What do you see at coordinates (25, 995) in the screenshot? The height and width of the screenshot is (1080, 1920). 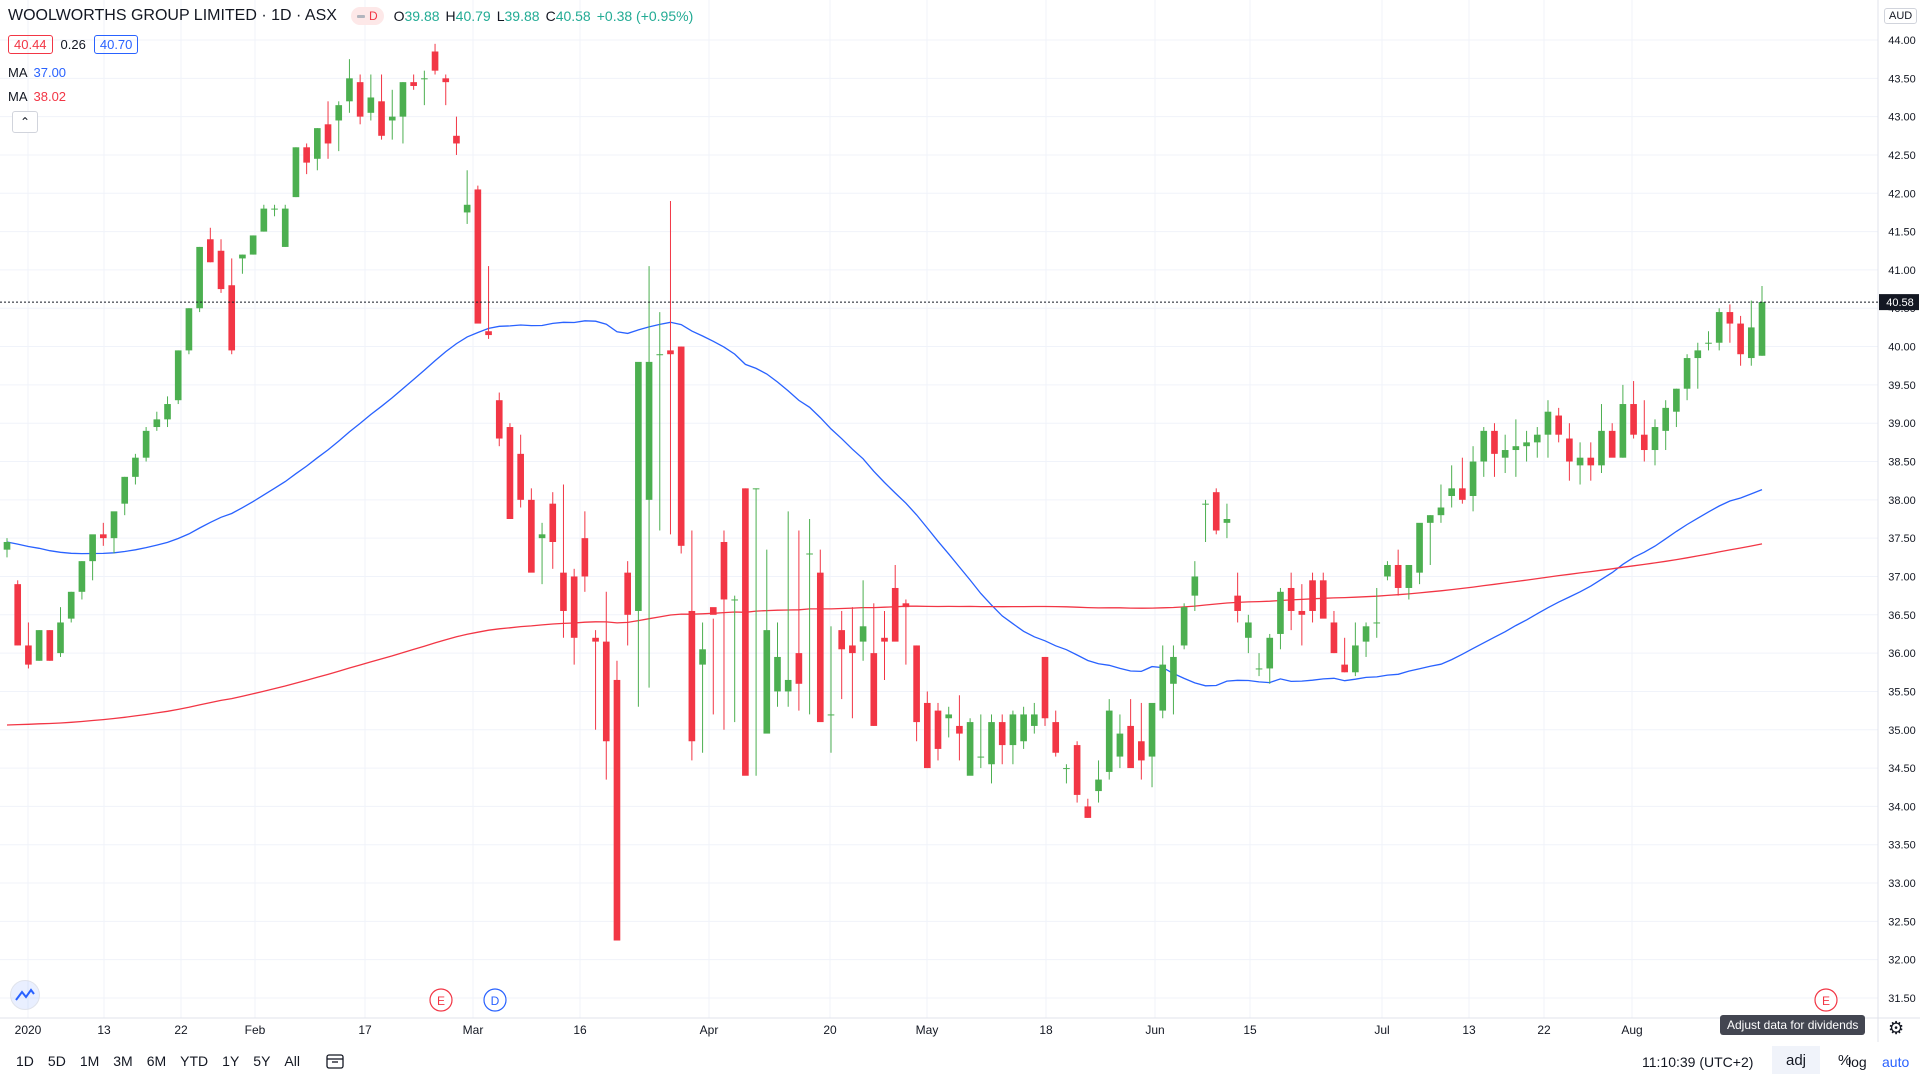 I see `tradingview-logo-icon` at bounding box center [25, 995].